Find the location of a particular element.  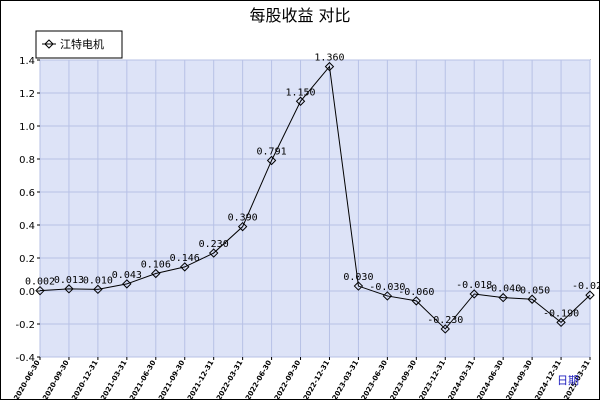

legend-label: 江特电机 is located at coordinates (82, 44).